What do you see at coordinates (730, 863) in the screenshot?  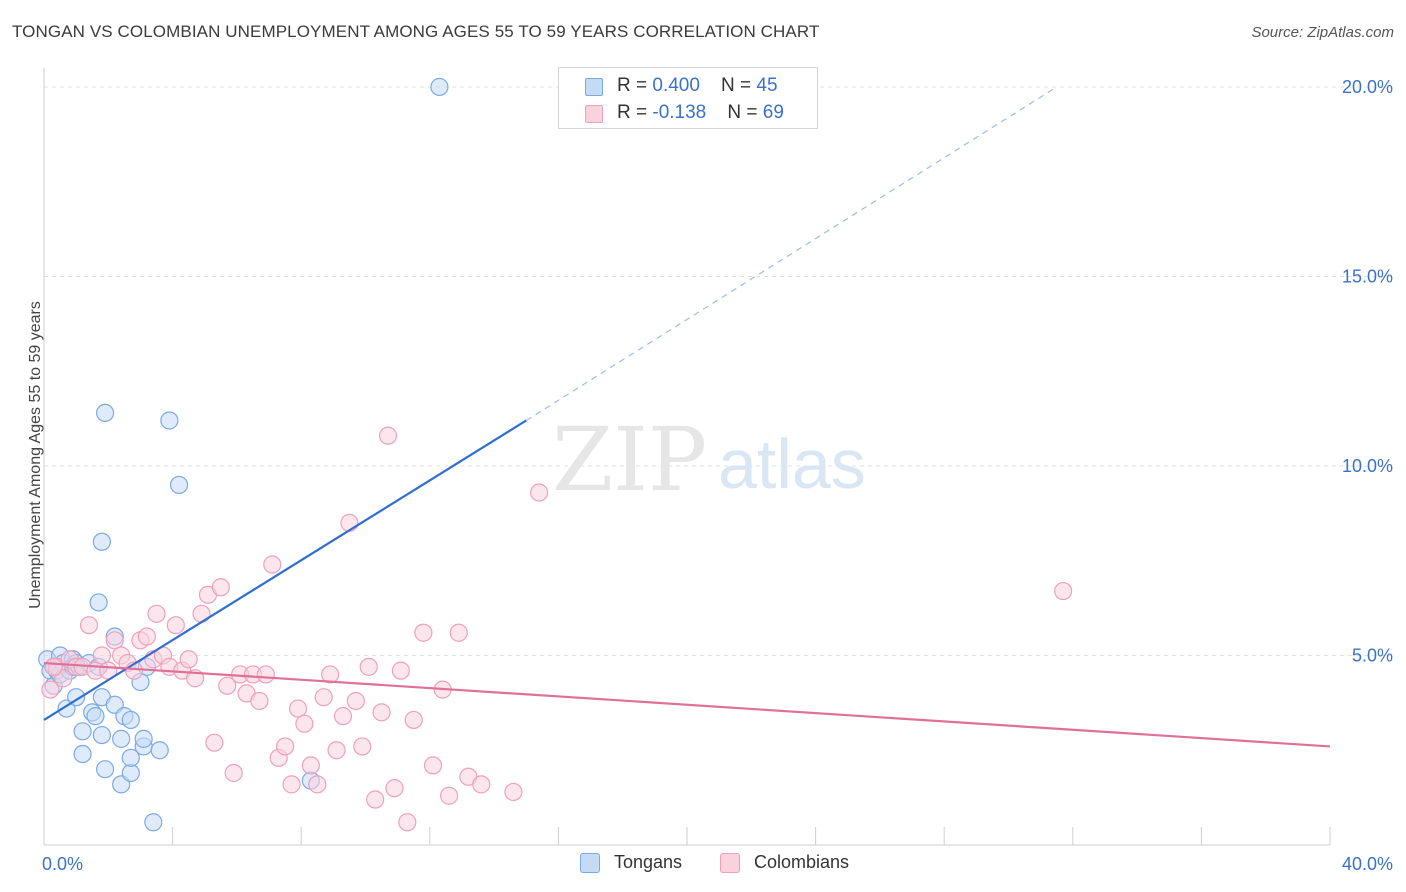 I see `series-swatch-colombians` at bounding box center [730, 863].